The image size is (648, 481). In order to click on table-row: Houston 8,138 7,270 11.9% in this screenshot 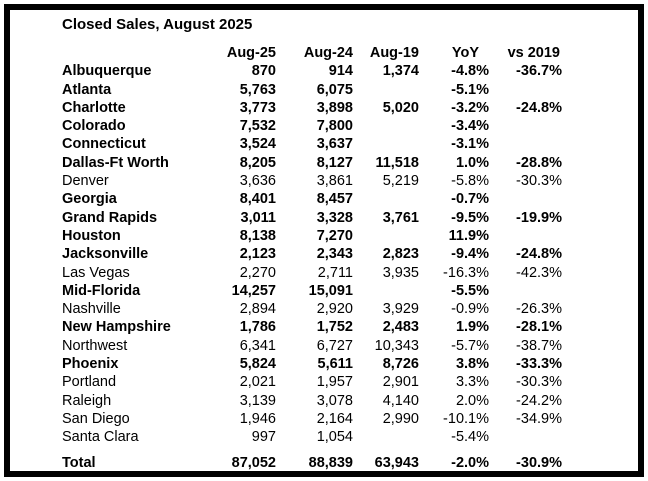, I will do `click(312, 236)`.